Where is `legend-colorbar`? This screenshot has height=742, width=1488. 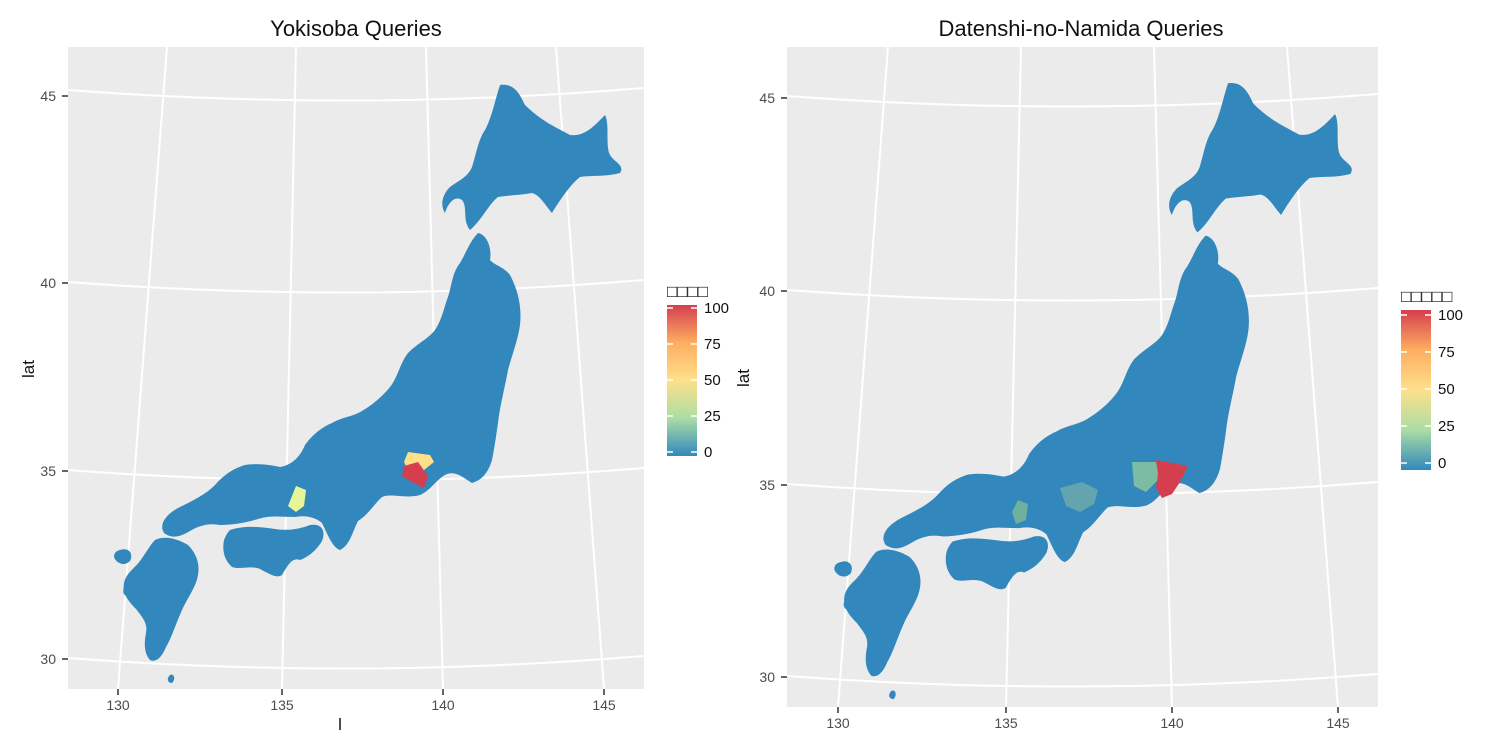 legend-colorbar is located at coordinates (1416, 390).